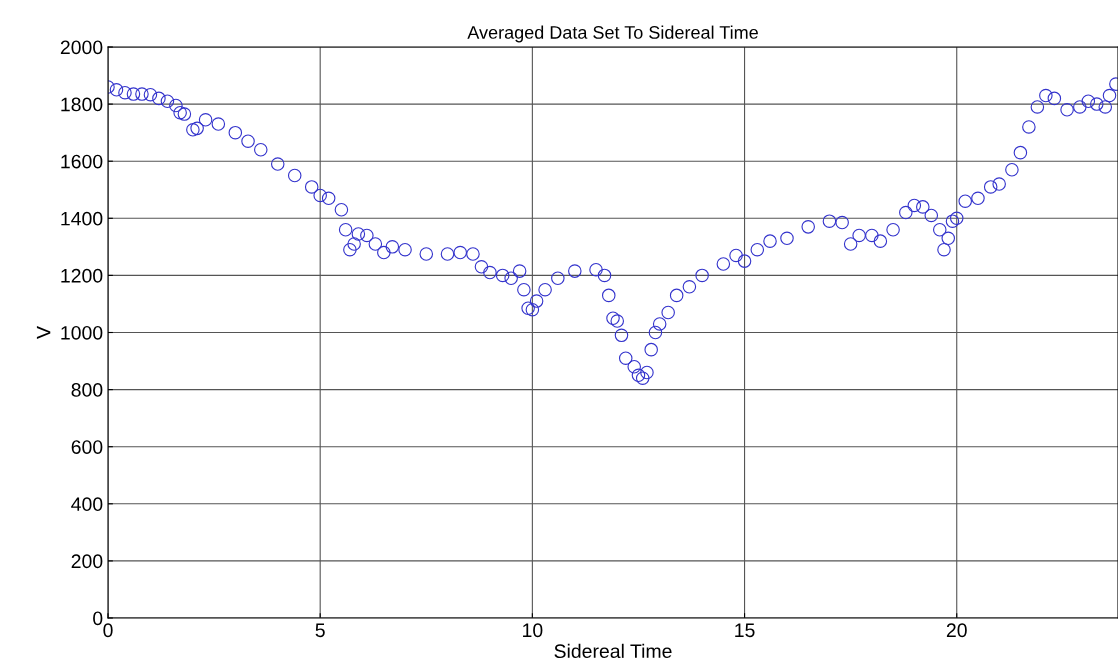  Describe the element at coordinates (320, 630) in the screenshot. I see `x-tick-label: 5` at that location.